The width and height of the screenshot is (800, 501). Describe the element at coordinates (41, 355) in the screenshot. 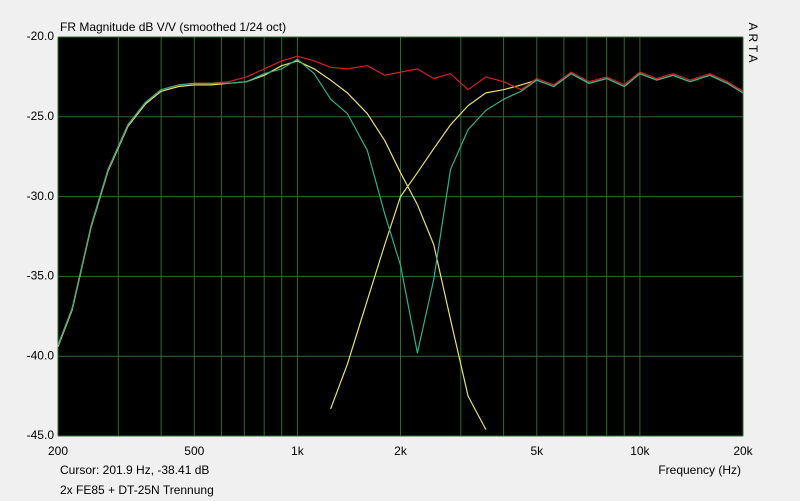

I see `y-tick-label: -40.0` at that location.